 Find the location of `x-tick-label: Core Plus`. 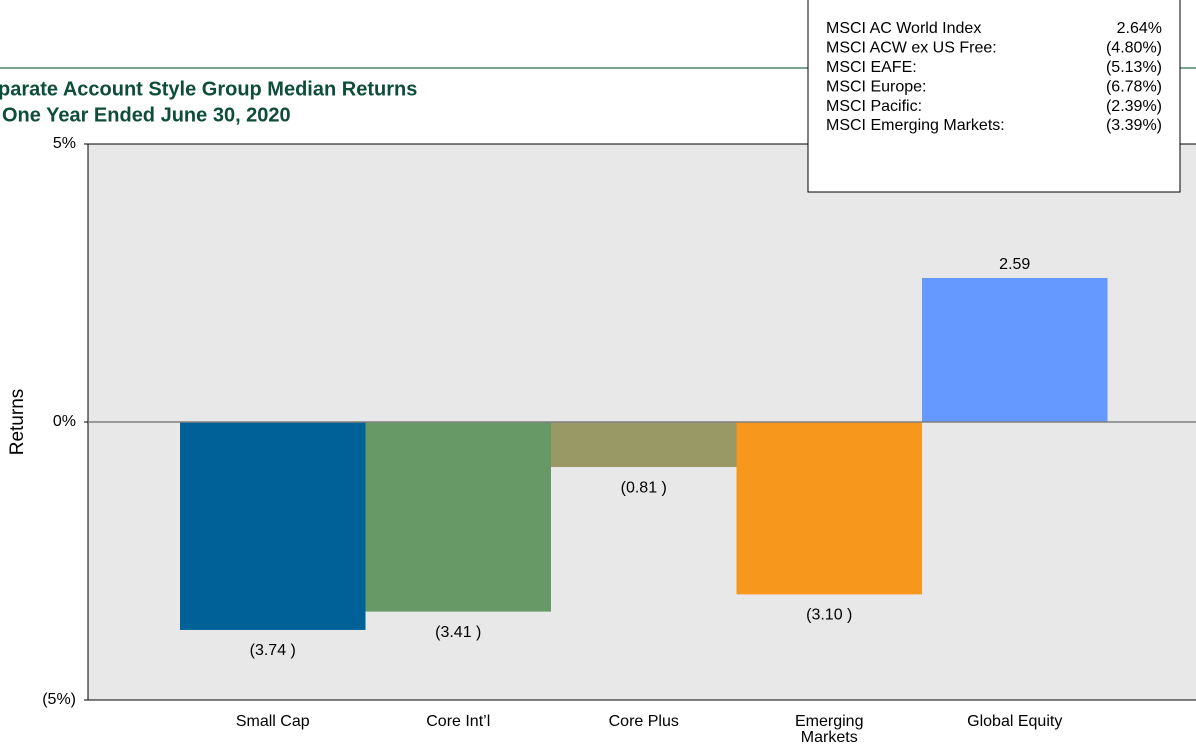

x-tick-label: Core Plus is located at coordinates (643, 722).